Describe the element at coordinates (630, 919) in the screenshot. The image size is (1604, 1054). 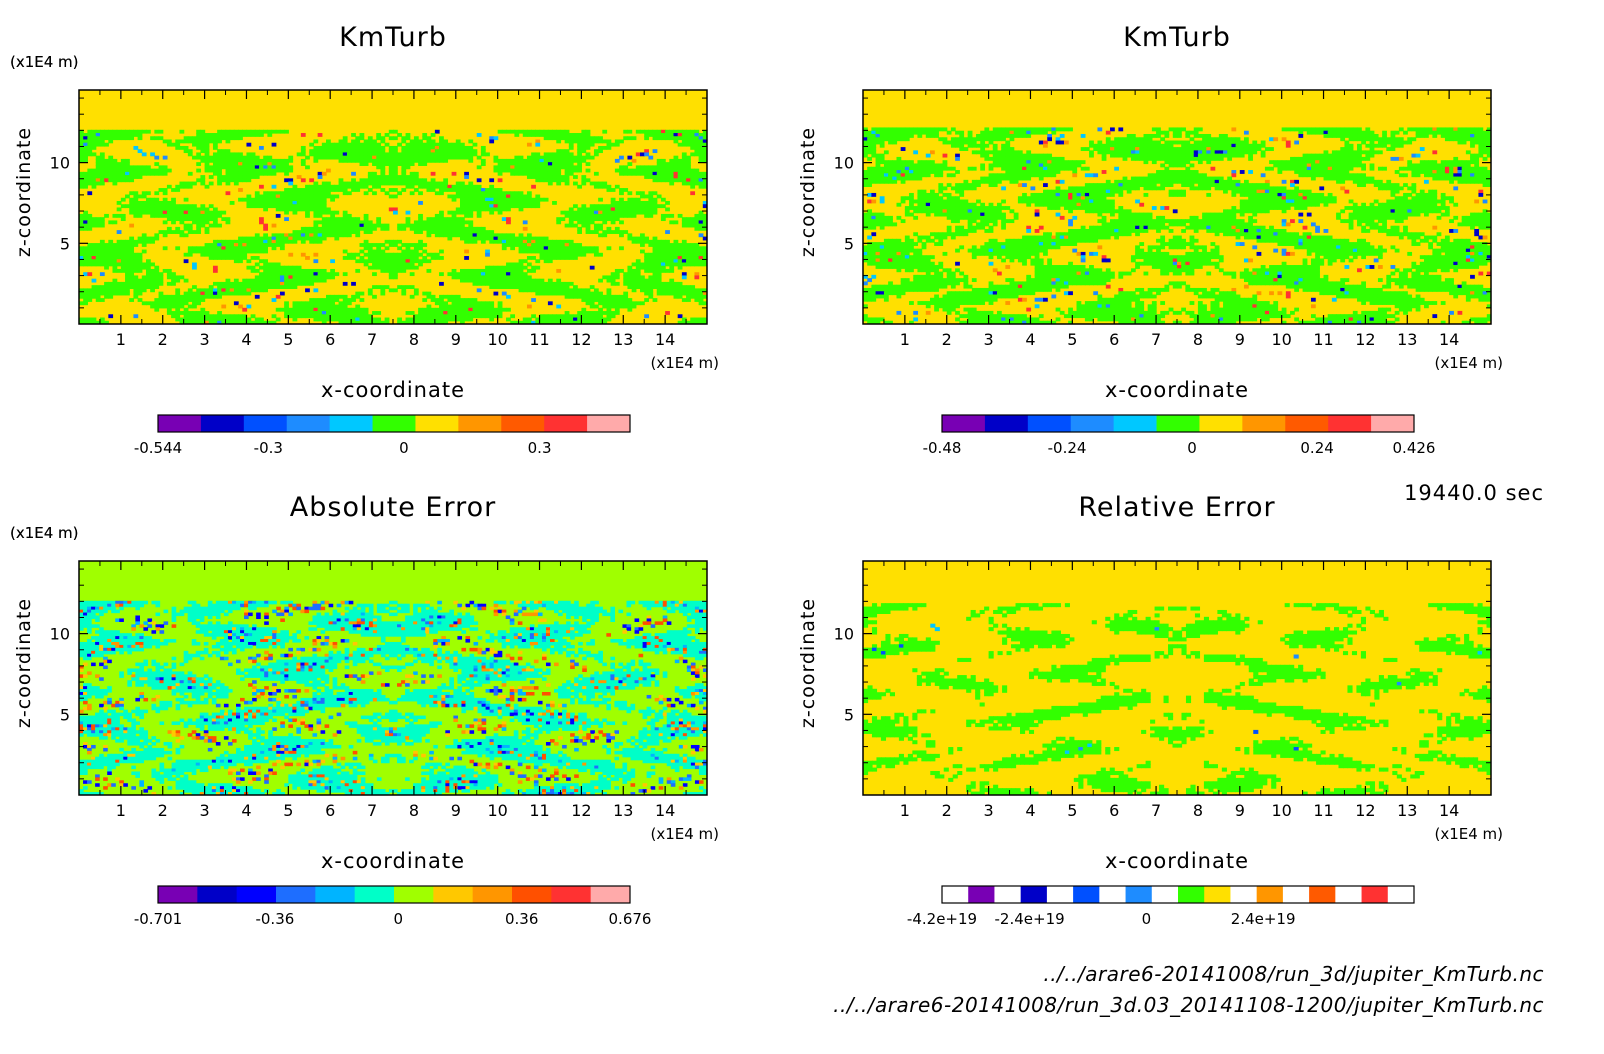
I see `colorbar-tick-label: 0.676` at that location.